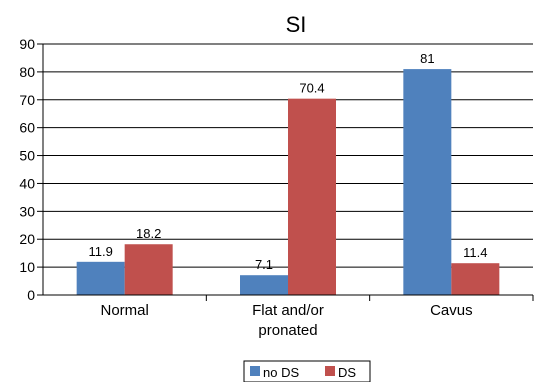  I want to click on legend-box, so click(307, 371).